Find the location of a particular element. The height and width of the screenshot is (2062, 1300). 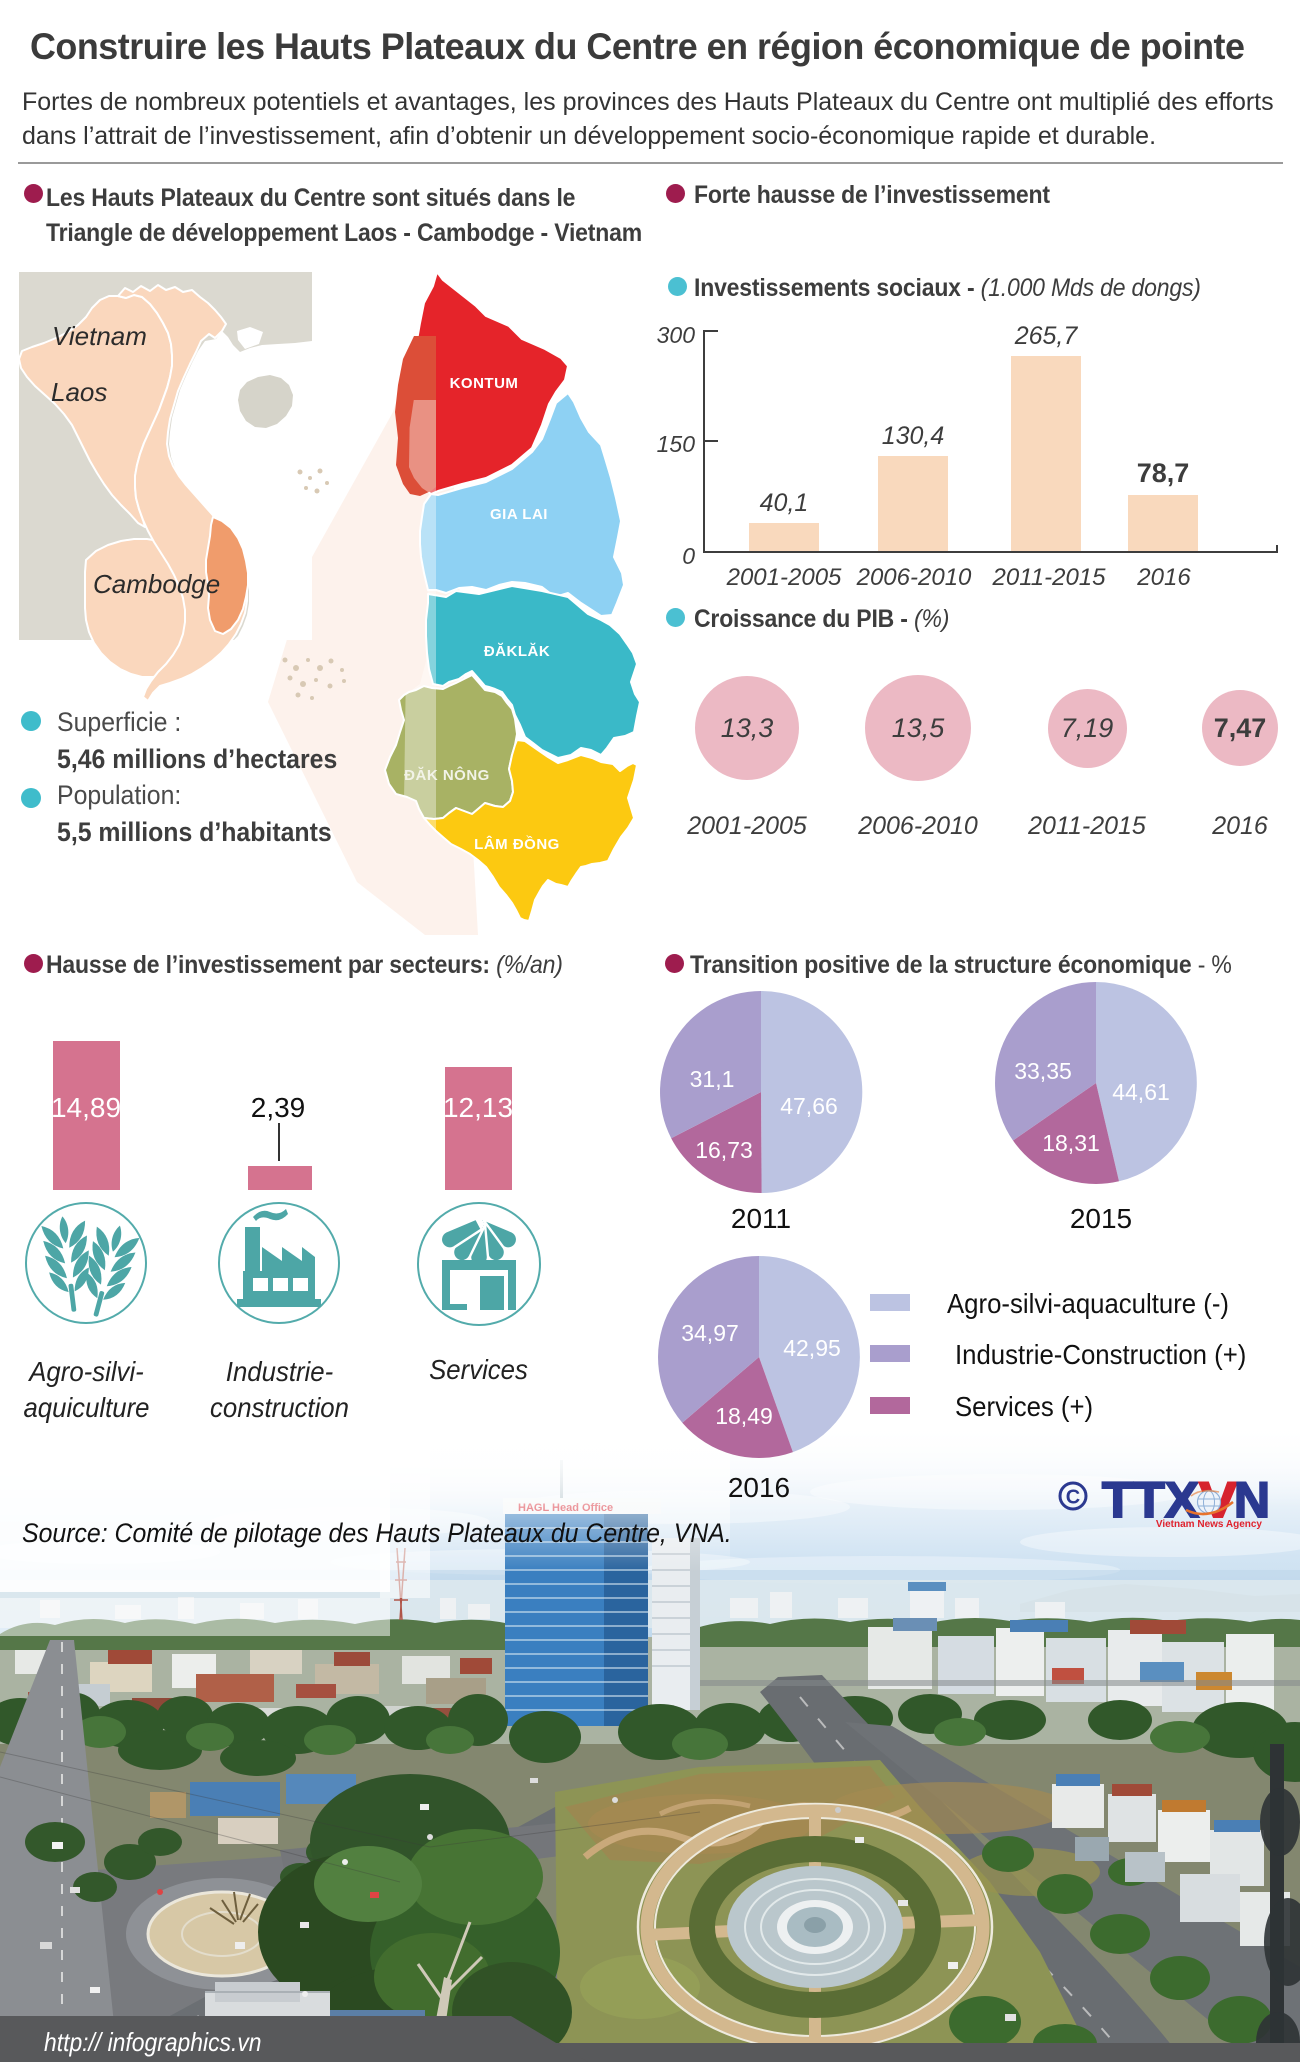

svg-text: Vietnam News Agency is located at coordinates (1209, 1524).